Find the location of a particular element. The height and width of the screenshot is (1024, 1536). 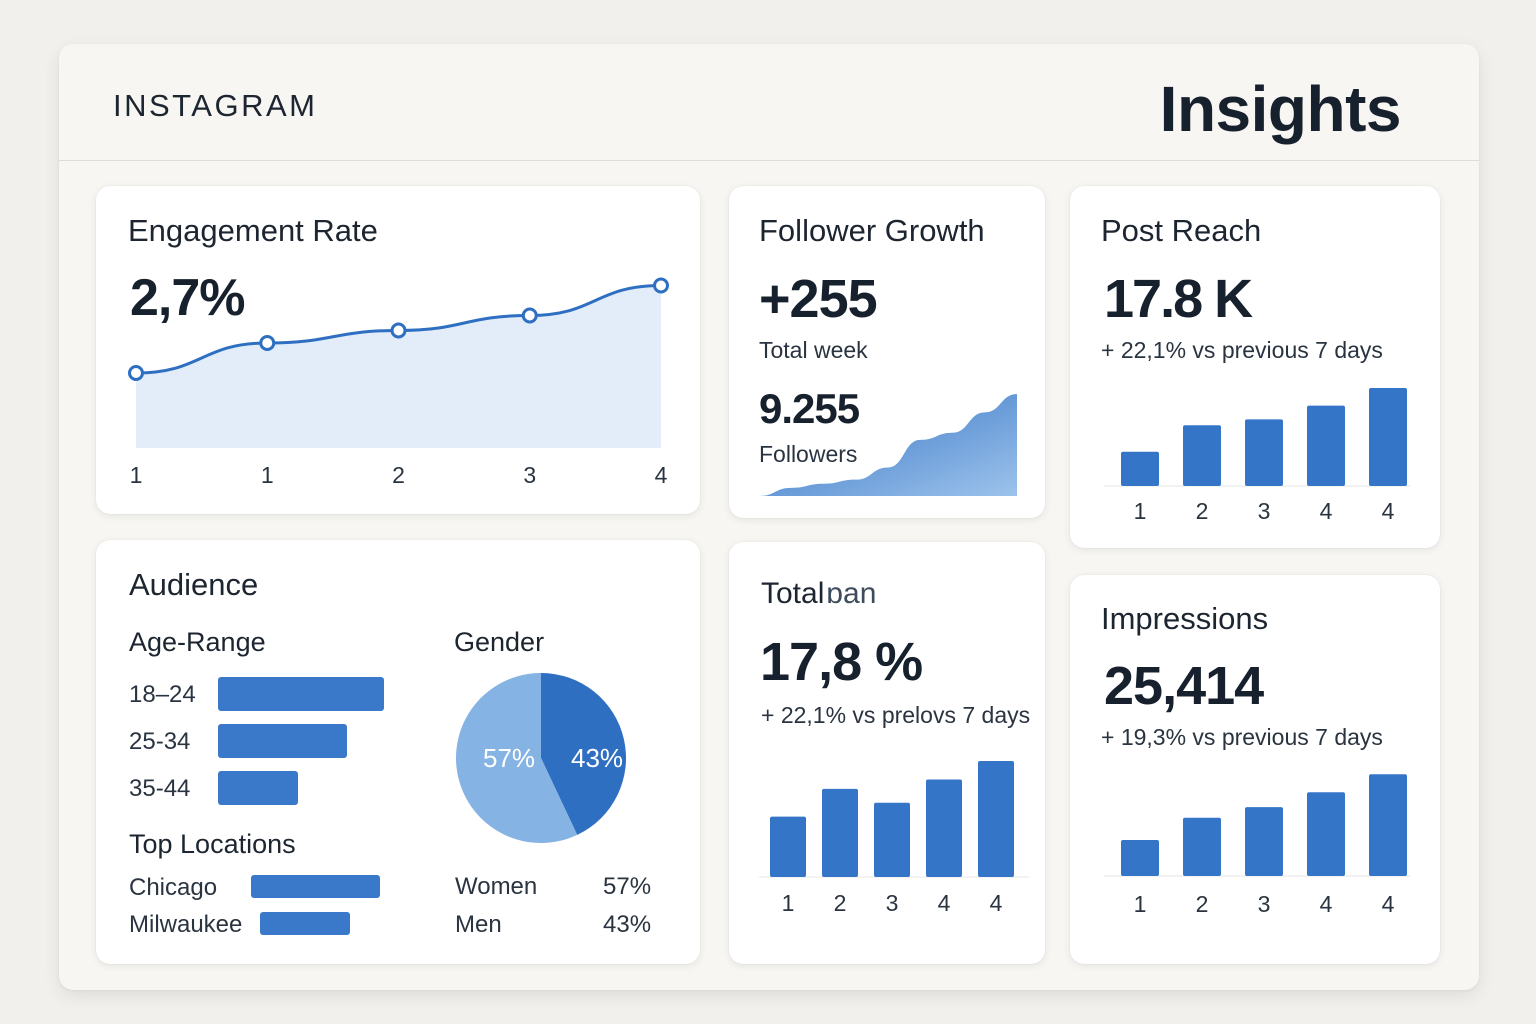

engagement-tick-5: 4 is located at coordinates (661, 475).